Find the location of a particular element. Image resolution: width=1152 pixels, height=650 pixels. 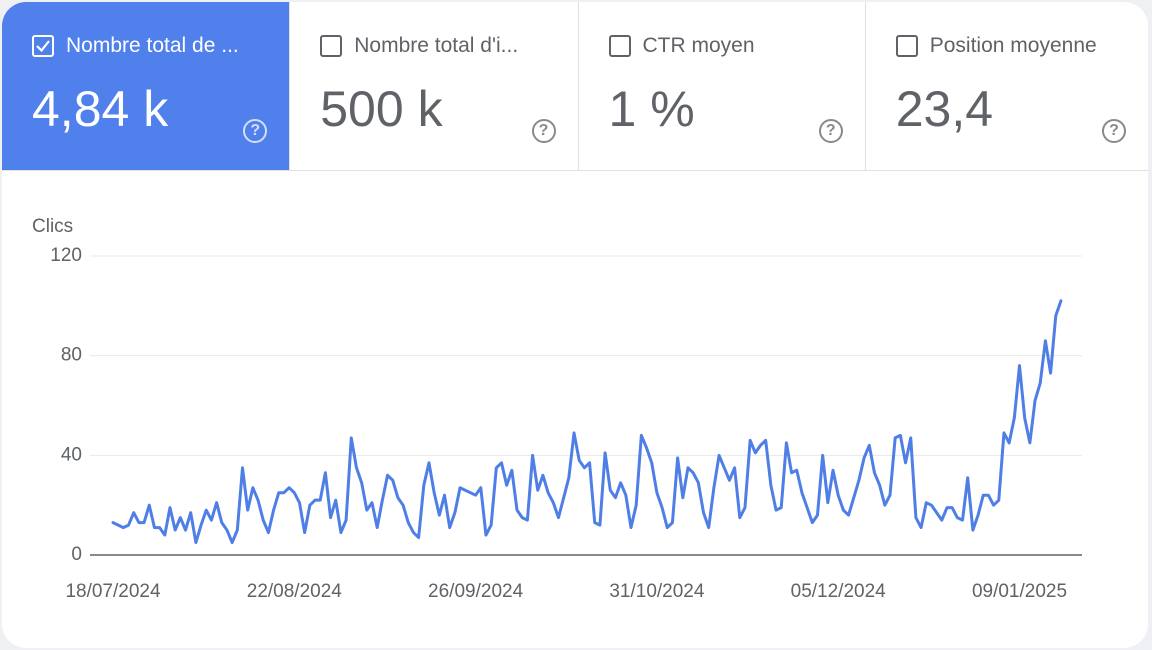

metric-card: Nombre total de ... 4,84 k ? is located at coordinates (146, 86).